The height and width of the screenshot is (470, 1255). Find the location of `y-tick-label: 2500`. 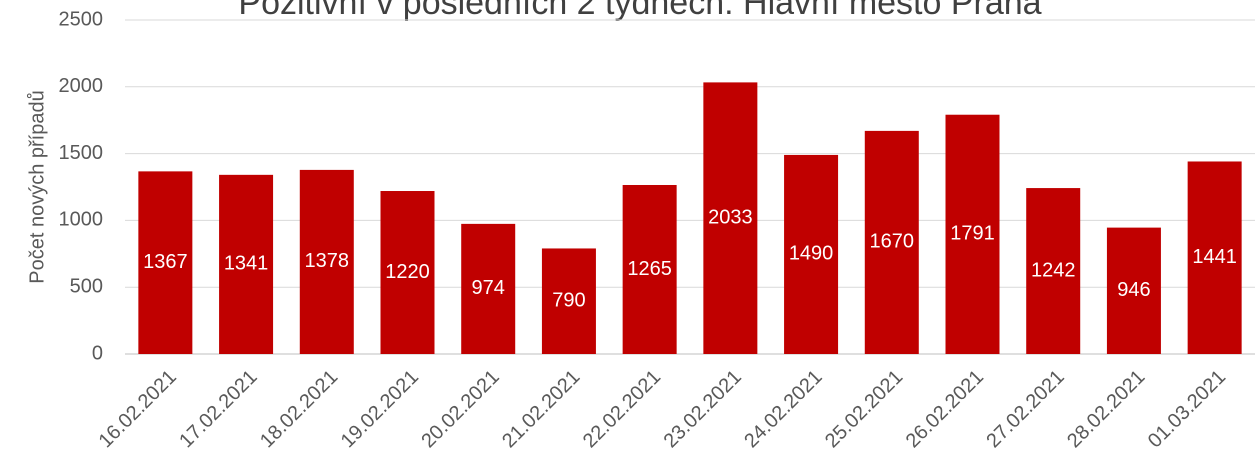

y-tick-label: 2500 is located at coordinates (81, 19).